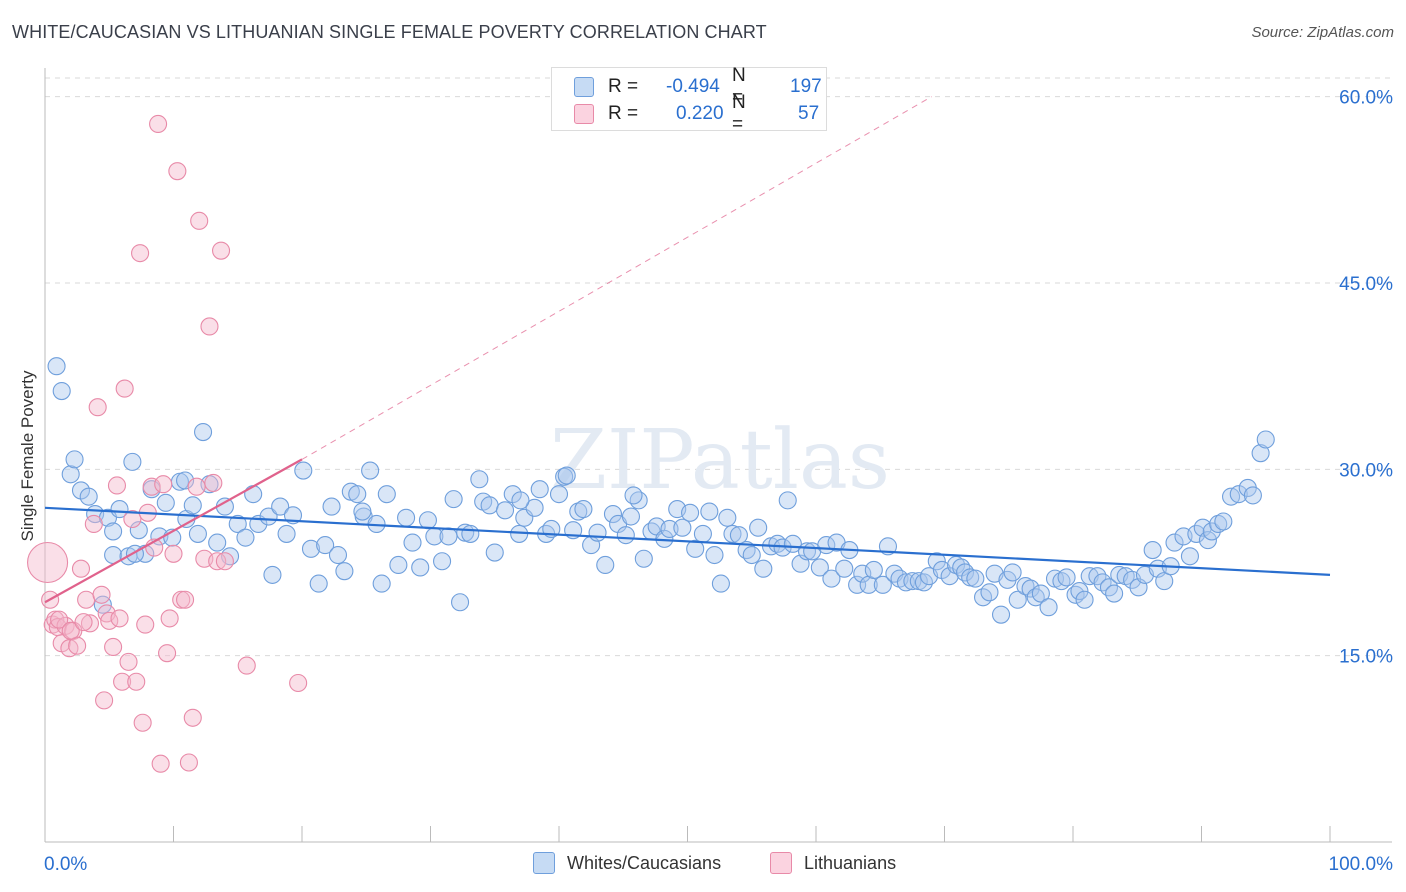 Image resolution: width=1406 pixels, height=892 pixels. What do you see at coordinates (718, 864) in the screenshot?
I see `x-tick-labels: 0.0% 100.0%` at bounding box center [718, 864].